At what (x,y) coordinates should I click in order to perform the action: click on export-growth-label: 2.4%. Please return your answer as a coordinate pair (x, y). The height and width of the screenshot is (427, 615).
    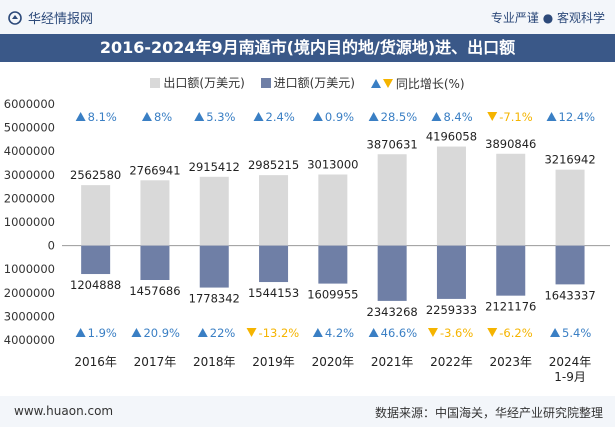
    Looking at the image, I should click on (280, 117).